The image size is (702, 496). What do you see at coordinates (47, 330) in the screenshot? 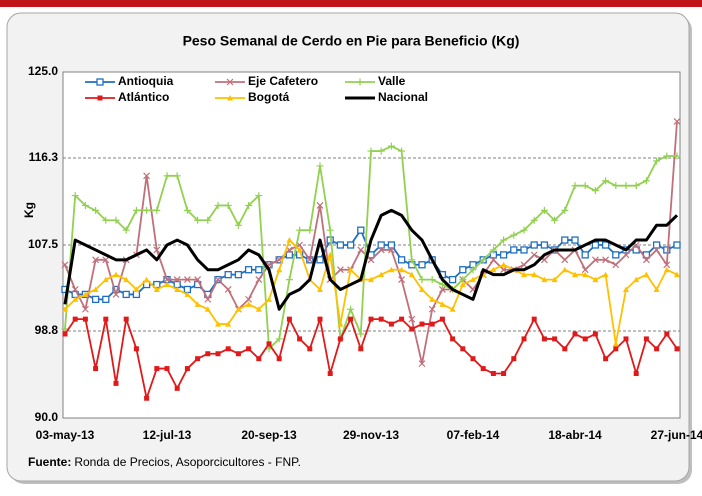
I see `y-tick-label: 98.8` at bounding box center [47, 330].